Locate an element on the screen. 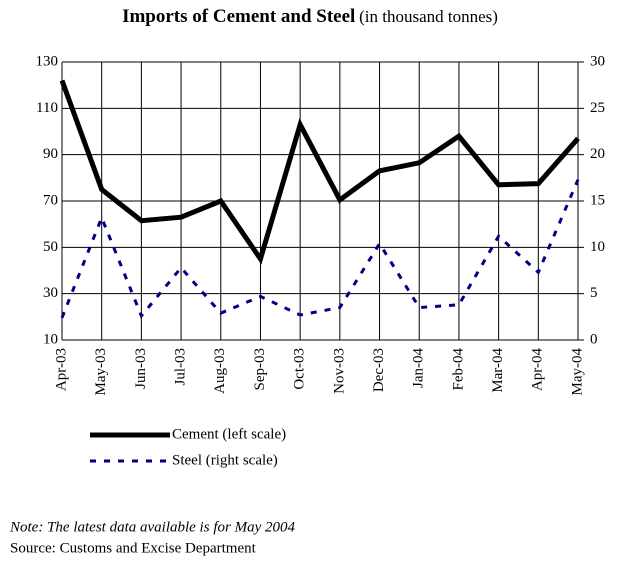  y2-tick-label: 10 is located at coordinates (597, 247).